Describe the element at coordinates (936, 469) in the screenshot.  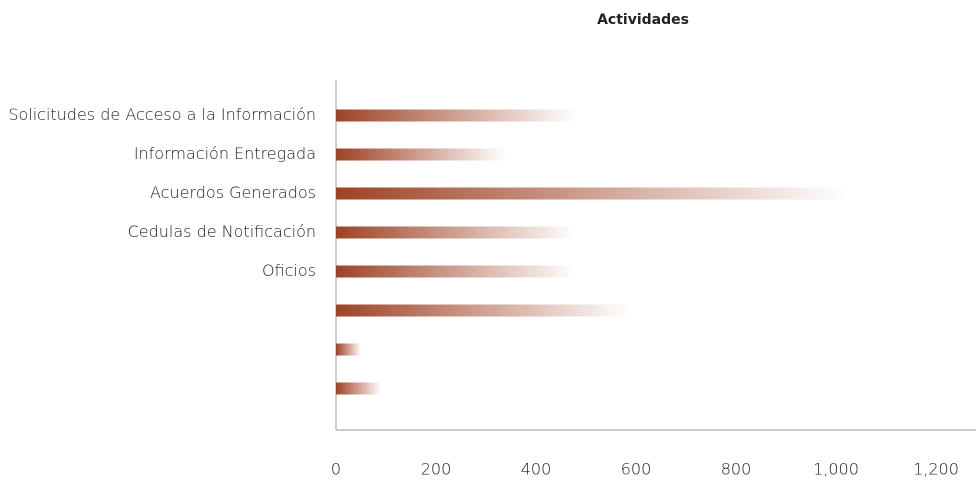
I see `x-tick-label: 1,200` at that location.